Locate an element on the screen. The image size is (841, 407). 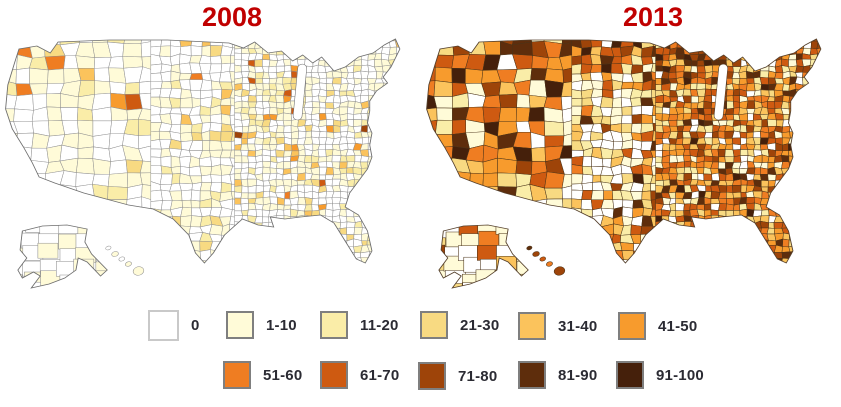
legend-label-91-100: 91-100 is located at coordinates (680, 375).